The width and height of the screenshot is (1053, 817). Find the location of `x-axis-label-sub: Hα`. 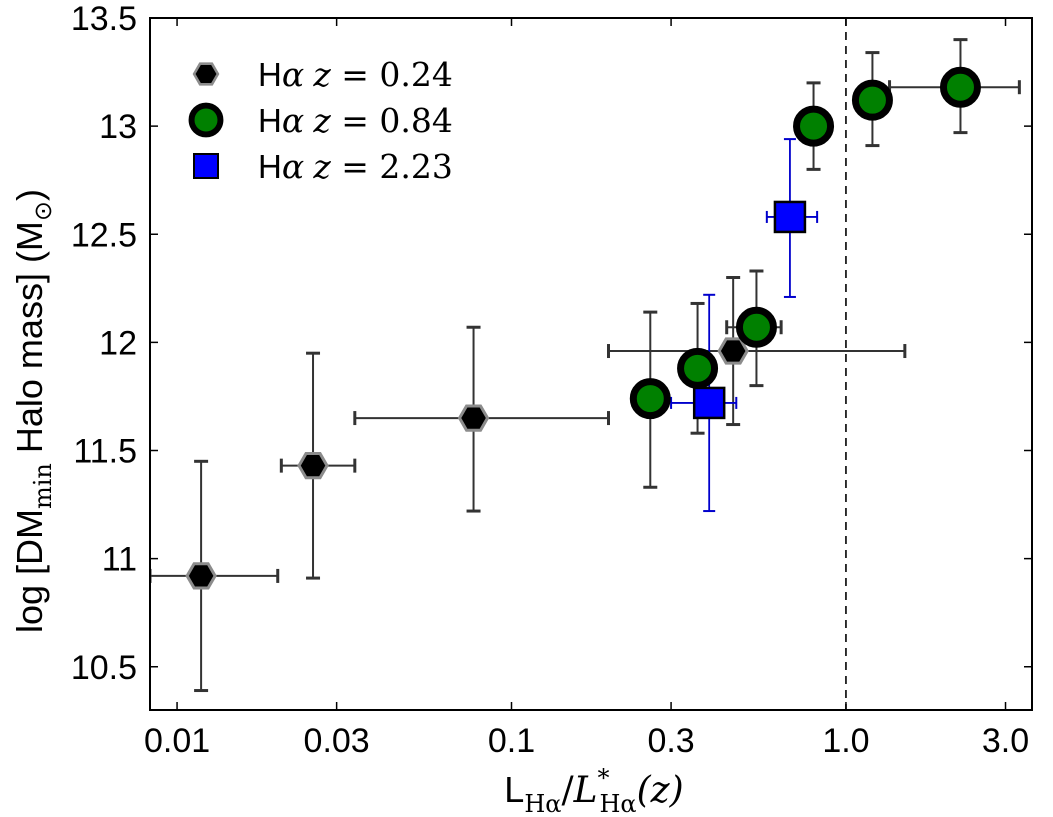

x-axis-label-sub: Hα is located at coordinates (542, 803).